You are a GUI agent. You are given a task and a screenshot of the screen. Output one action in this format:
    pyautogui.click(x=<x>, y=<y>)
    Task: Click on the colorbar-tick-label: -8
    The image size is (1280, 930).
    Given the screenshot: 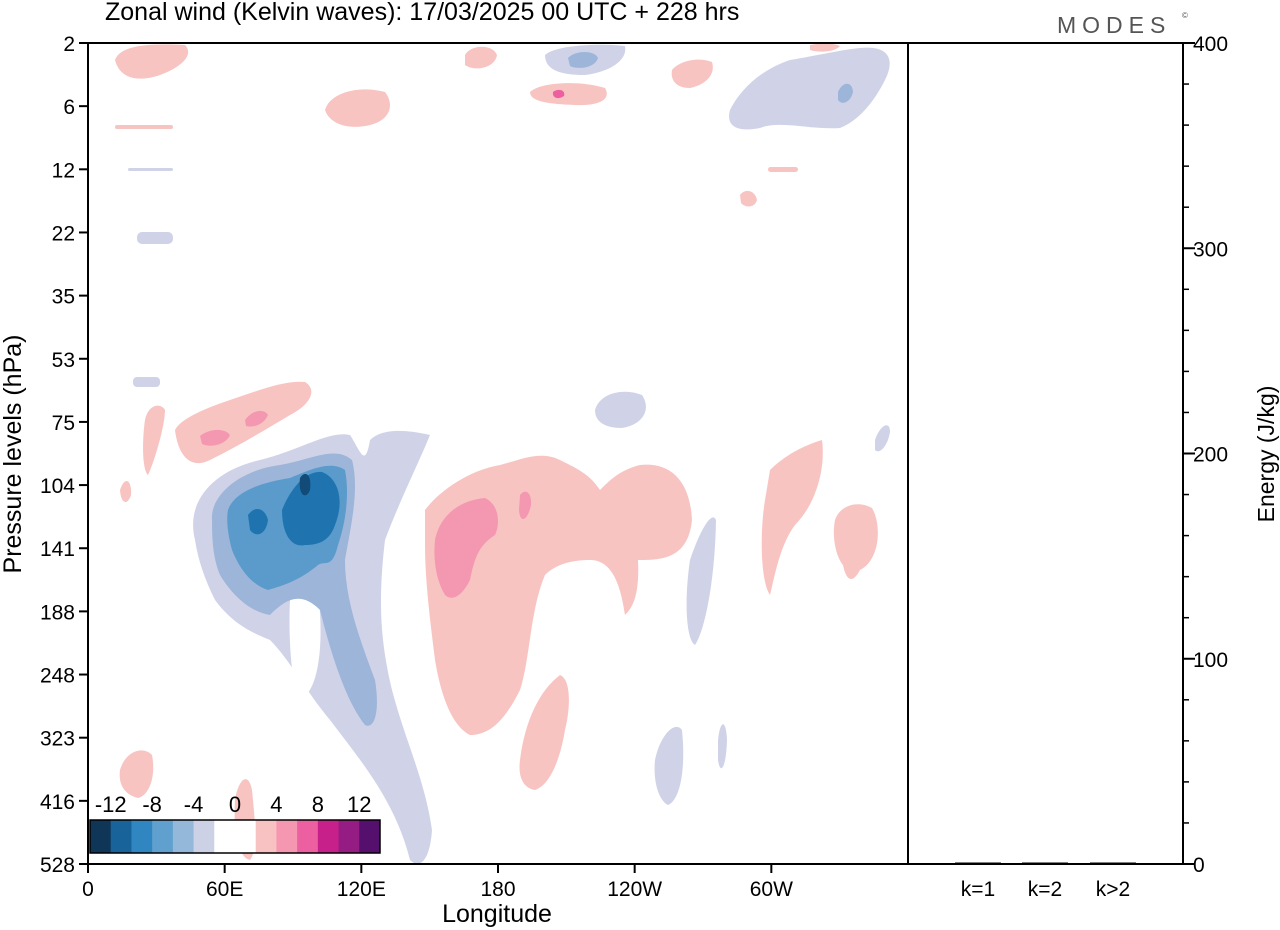 What is the action you would take?
    pyautogui.click(x=152, y=804)
    